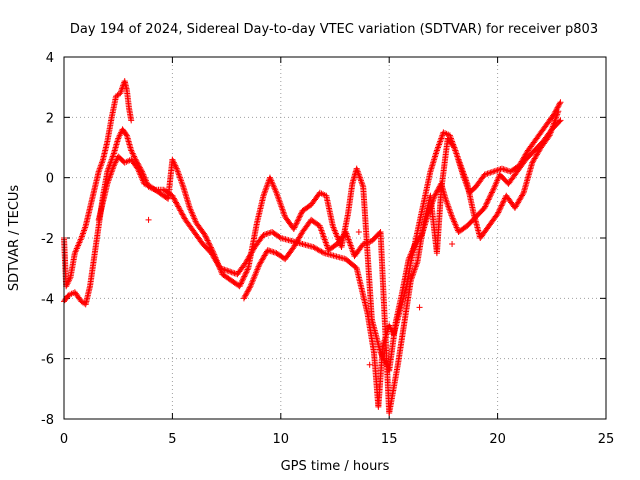 Image resolution: width=640 pixels, height=480 pixels. What do you see at coordinates (50, 179) in the screenshot?
I see `y-tick-label: 0` at bounding box center [50, 179].